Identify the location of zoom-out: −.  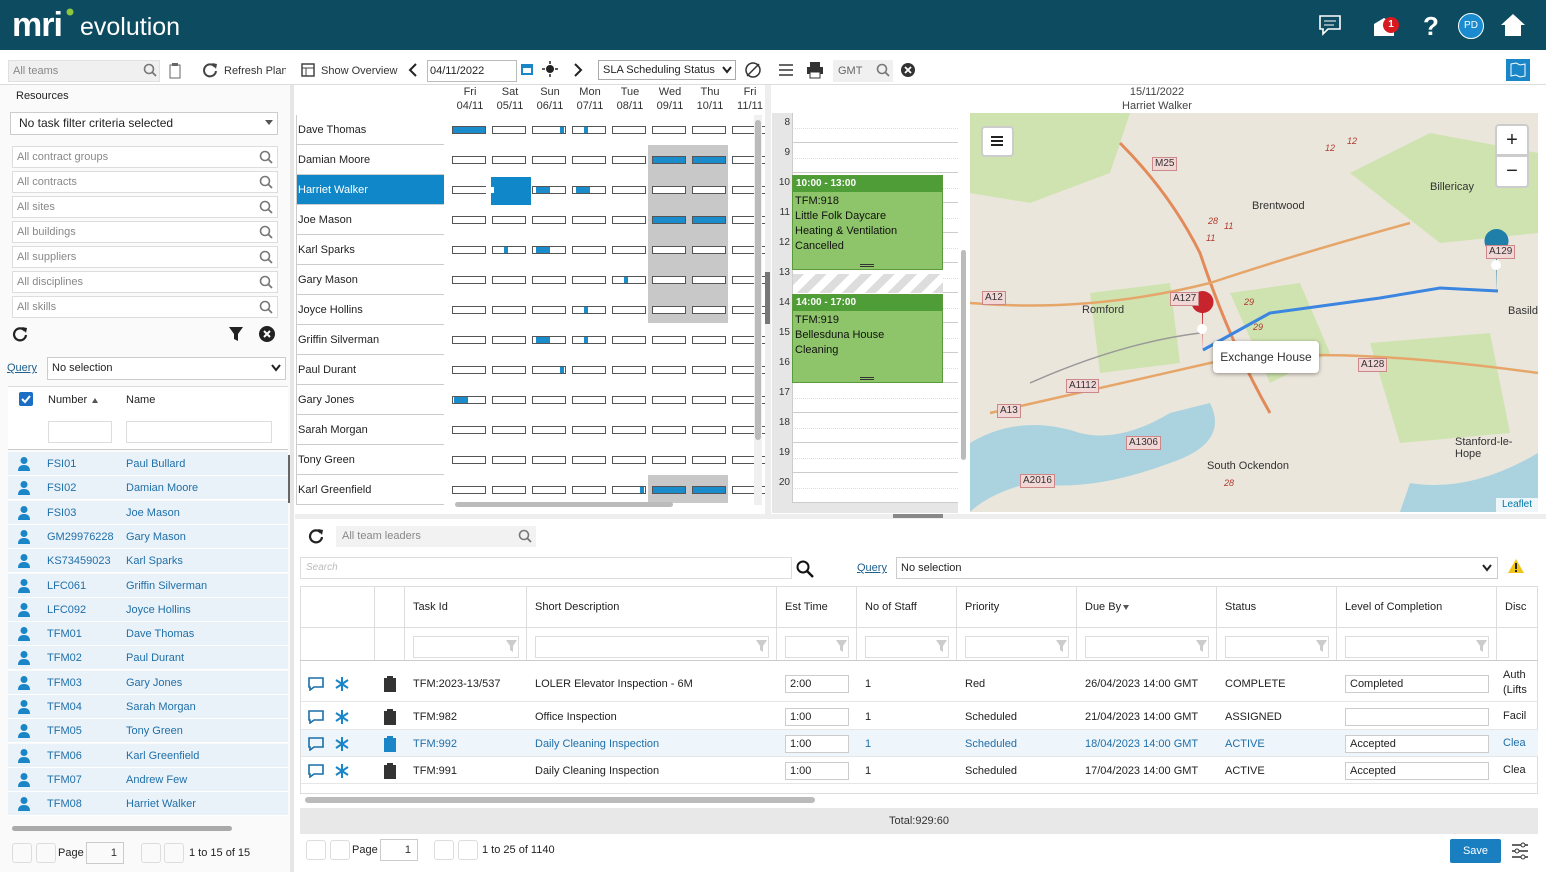
(1512, 172).